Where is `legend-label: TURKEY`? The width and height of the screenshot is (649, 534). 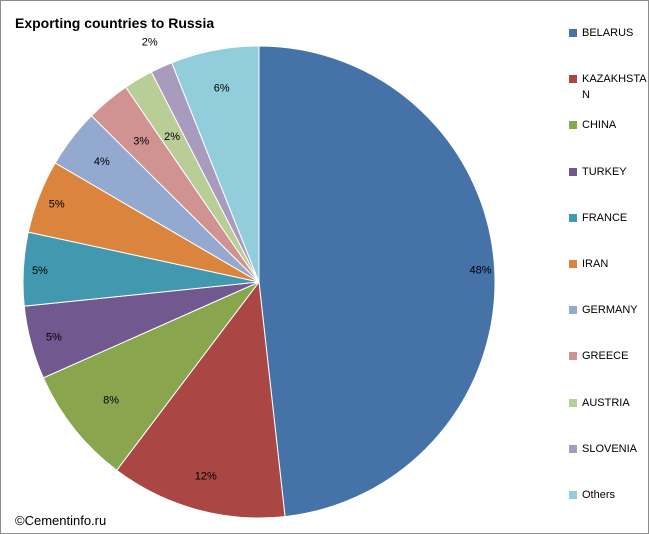
legend-label: TURKEY is located at coordinates (604, 171).